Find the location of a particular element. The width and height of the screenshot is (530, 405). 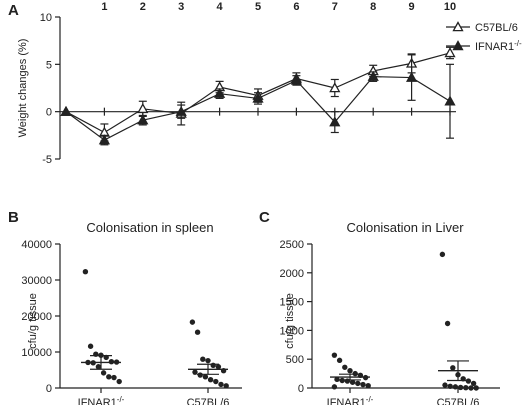

panel-b-ylabel: cfu/g tissue is located at coordinates (33, 321).